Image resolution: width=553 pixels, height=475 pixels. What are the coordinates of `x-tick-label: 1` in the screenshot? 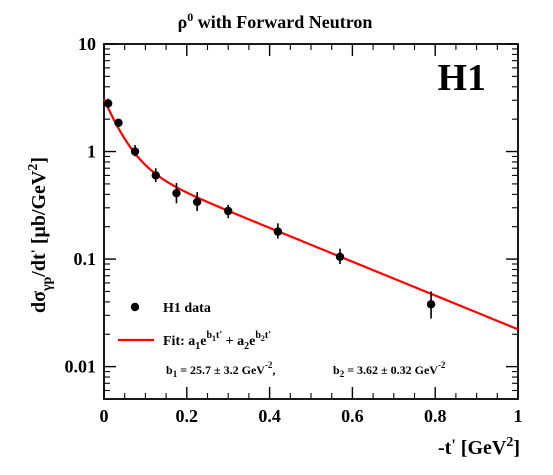 It's located at (518, 416).